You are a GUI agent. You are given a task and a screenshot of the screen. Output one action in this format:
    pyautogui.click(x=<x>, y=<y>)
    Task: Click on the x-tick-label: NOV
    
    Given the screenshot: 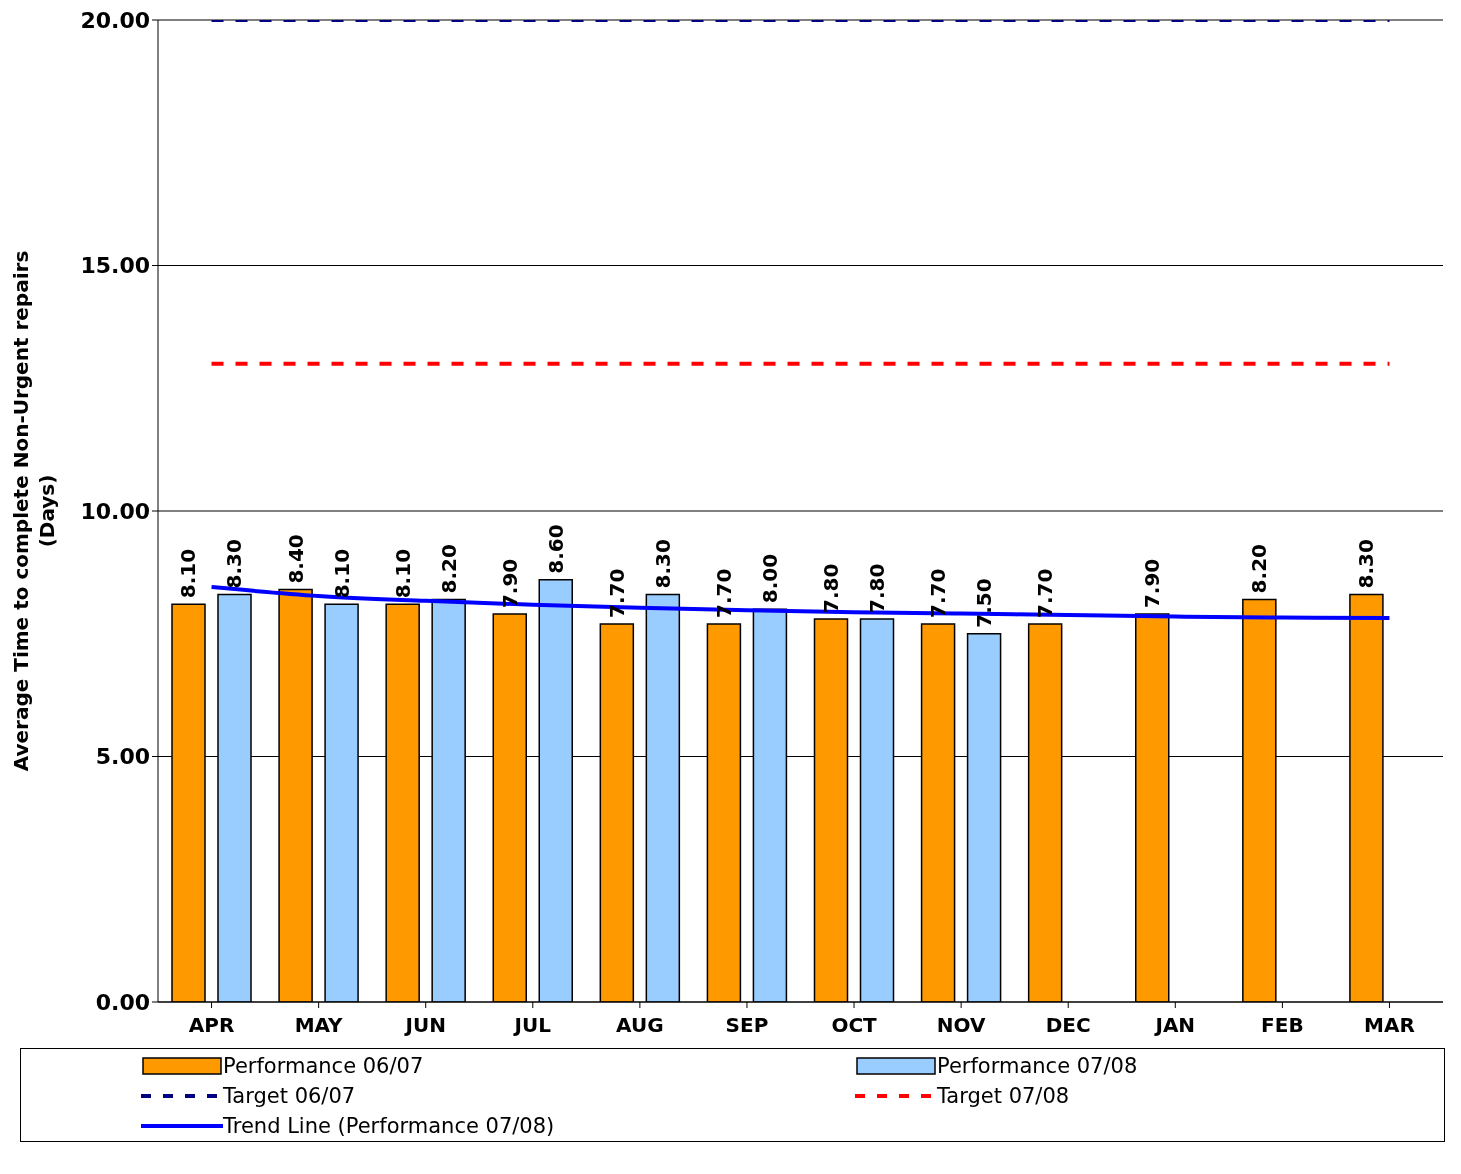 What is the action you would take?
    pyautogui.click(x=961, y=1025)
    